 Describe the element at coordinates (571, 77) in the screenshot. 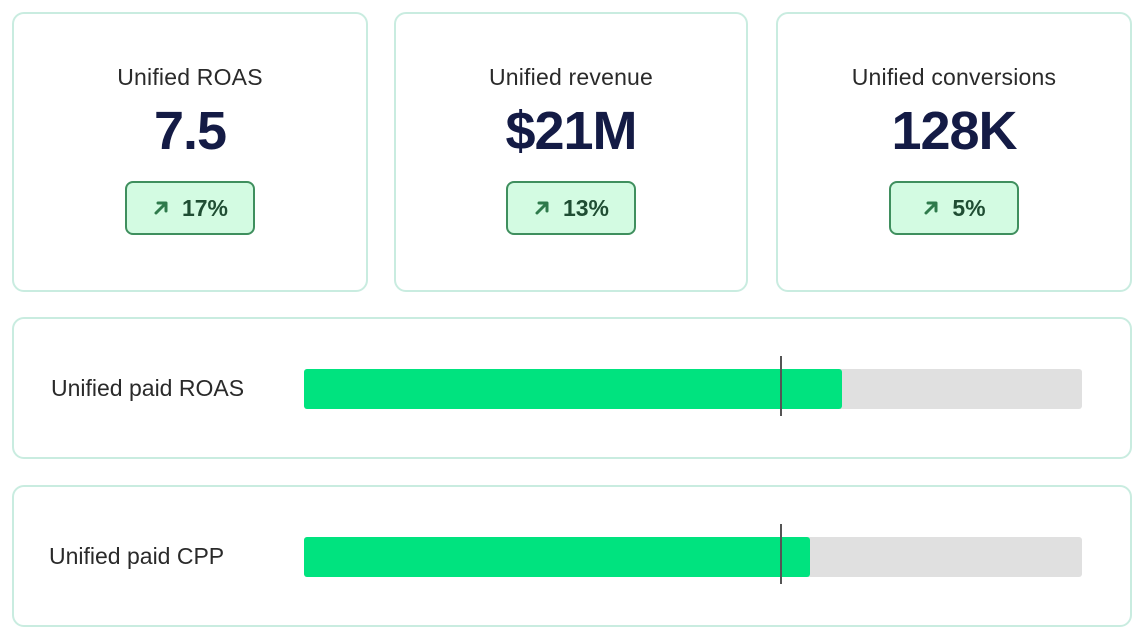

I see `kpi-label: Unified revenue` at that location.